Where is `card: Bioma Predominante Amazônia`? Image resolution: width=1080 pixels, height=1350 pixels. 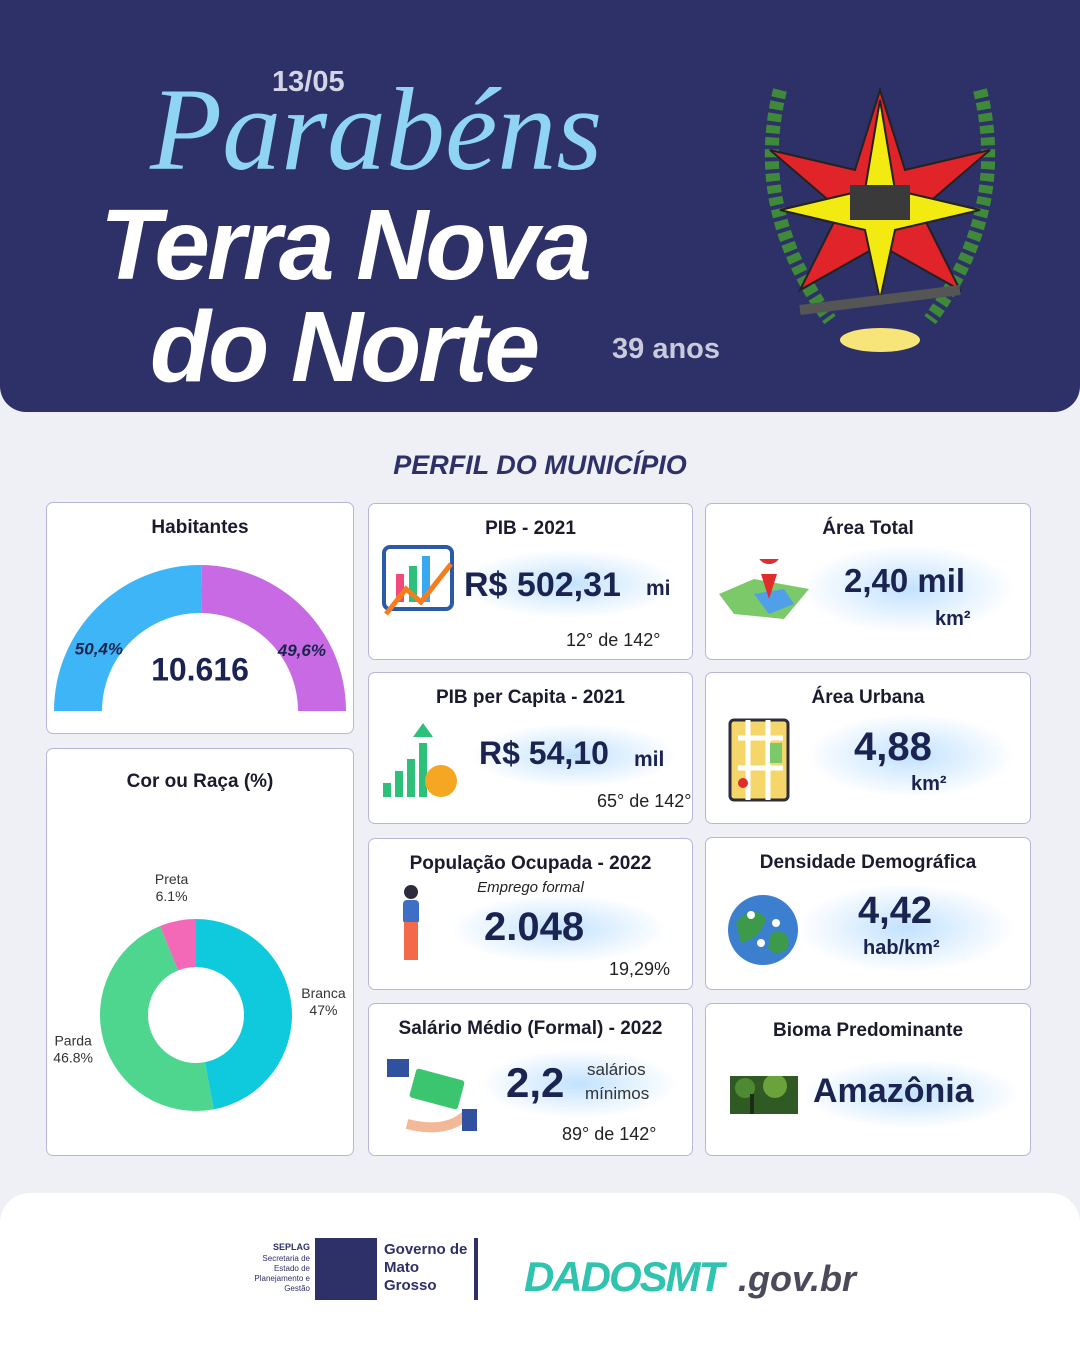 card: Bioma Predominante Amazônia is located at coordinates (868, 1079).